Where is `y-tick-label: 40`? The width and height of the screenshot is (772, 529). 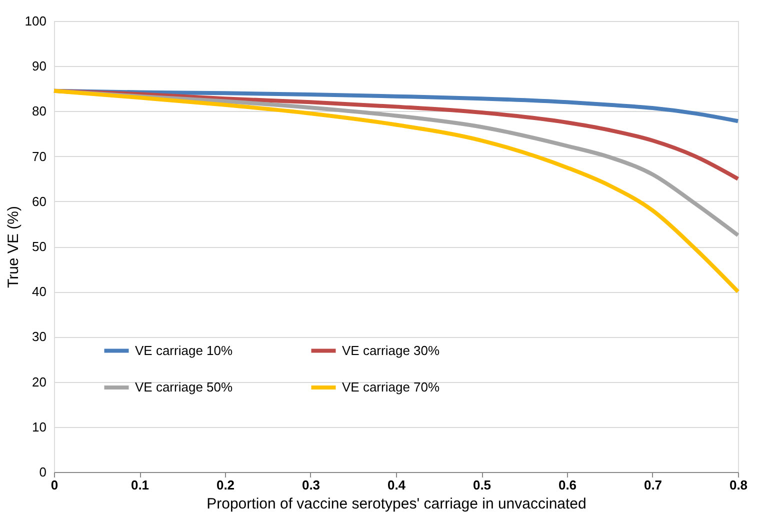 y-tick-label: 40 is located at coordinates (39, 292).